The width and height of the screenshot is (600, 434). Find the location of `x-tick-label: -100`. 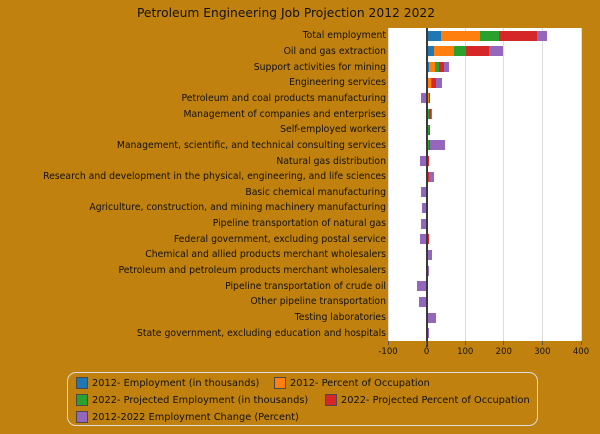

x-tick-label: -100 is located at coordinates (388, 352).